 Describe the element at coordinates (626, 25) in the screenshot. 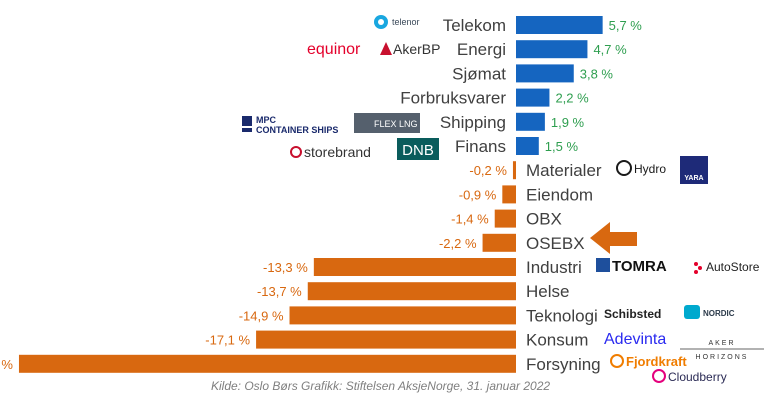

I see `value-label-telekom: 5,7 %` at that location.